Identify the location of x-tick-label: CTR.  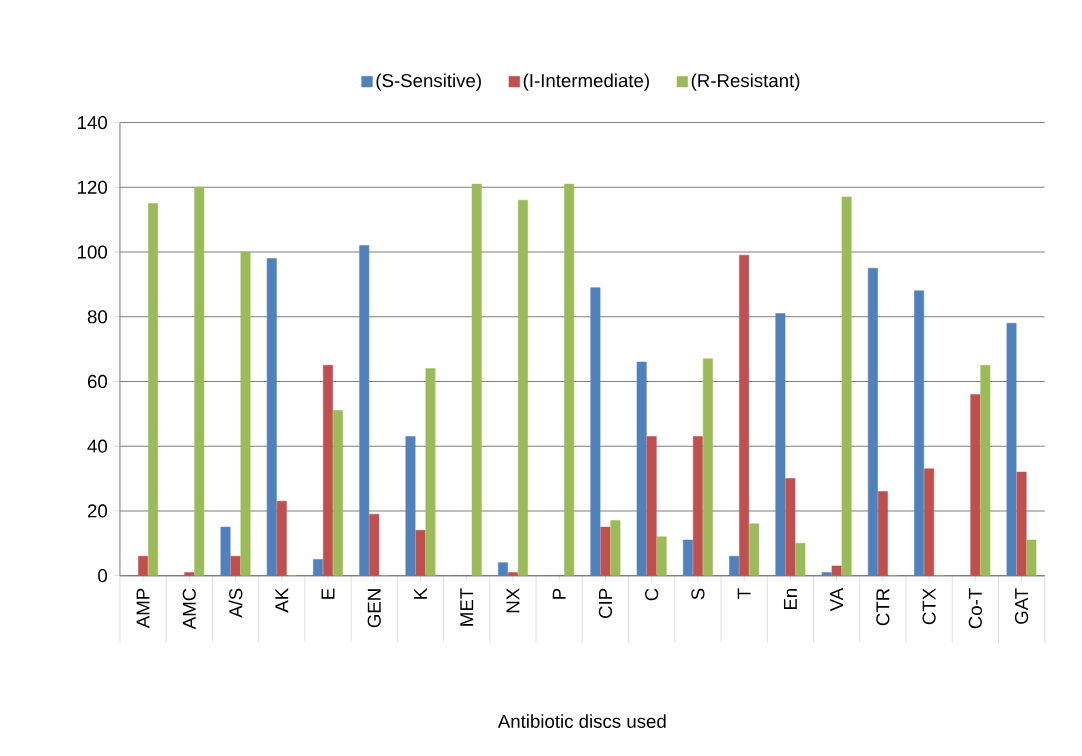
(883, 607).